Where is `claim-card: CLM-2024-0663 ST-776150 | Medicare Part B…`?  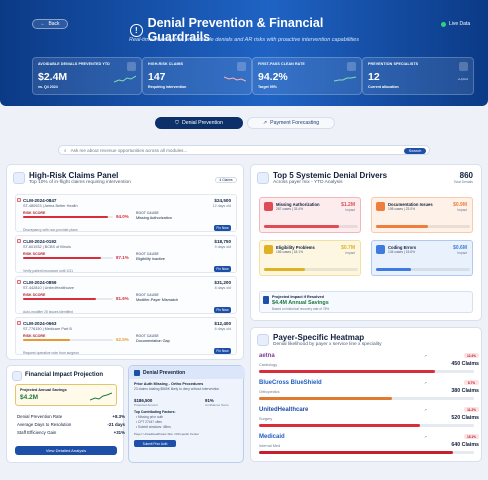 claim-card: CLM-2024-0663 ST-776150 | Medicare Part B… is located at coordinates (126, 336).